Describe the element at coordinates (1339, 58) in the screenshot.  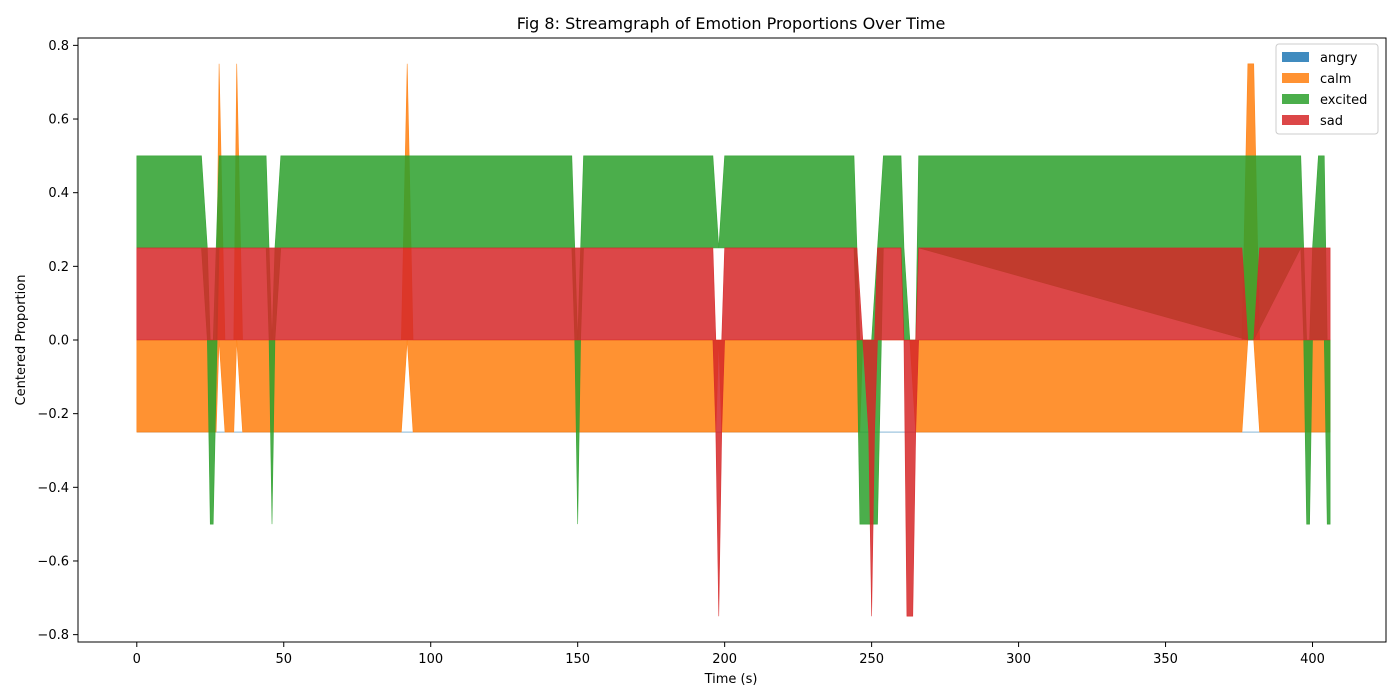
I see `legend-label-angry: angry` at that location.